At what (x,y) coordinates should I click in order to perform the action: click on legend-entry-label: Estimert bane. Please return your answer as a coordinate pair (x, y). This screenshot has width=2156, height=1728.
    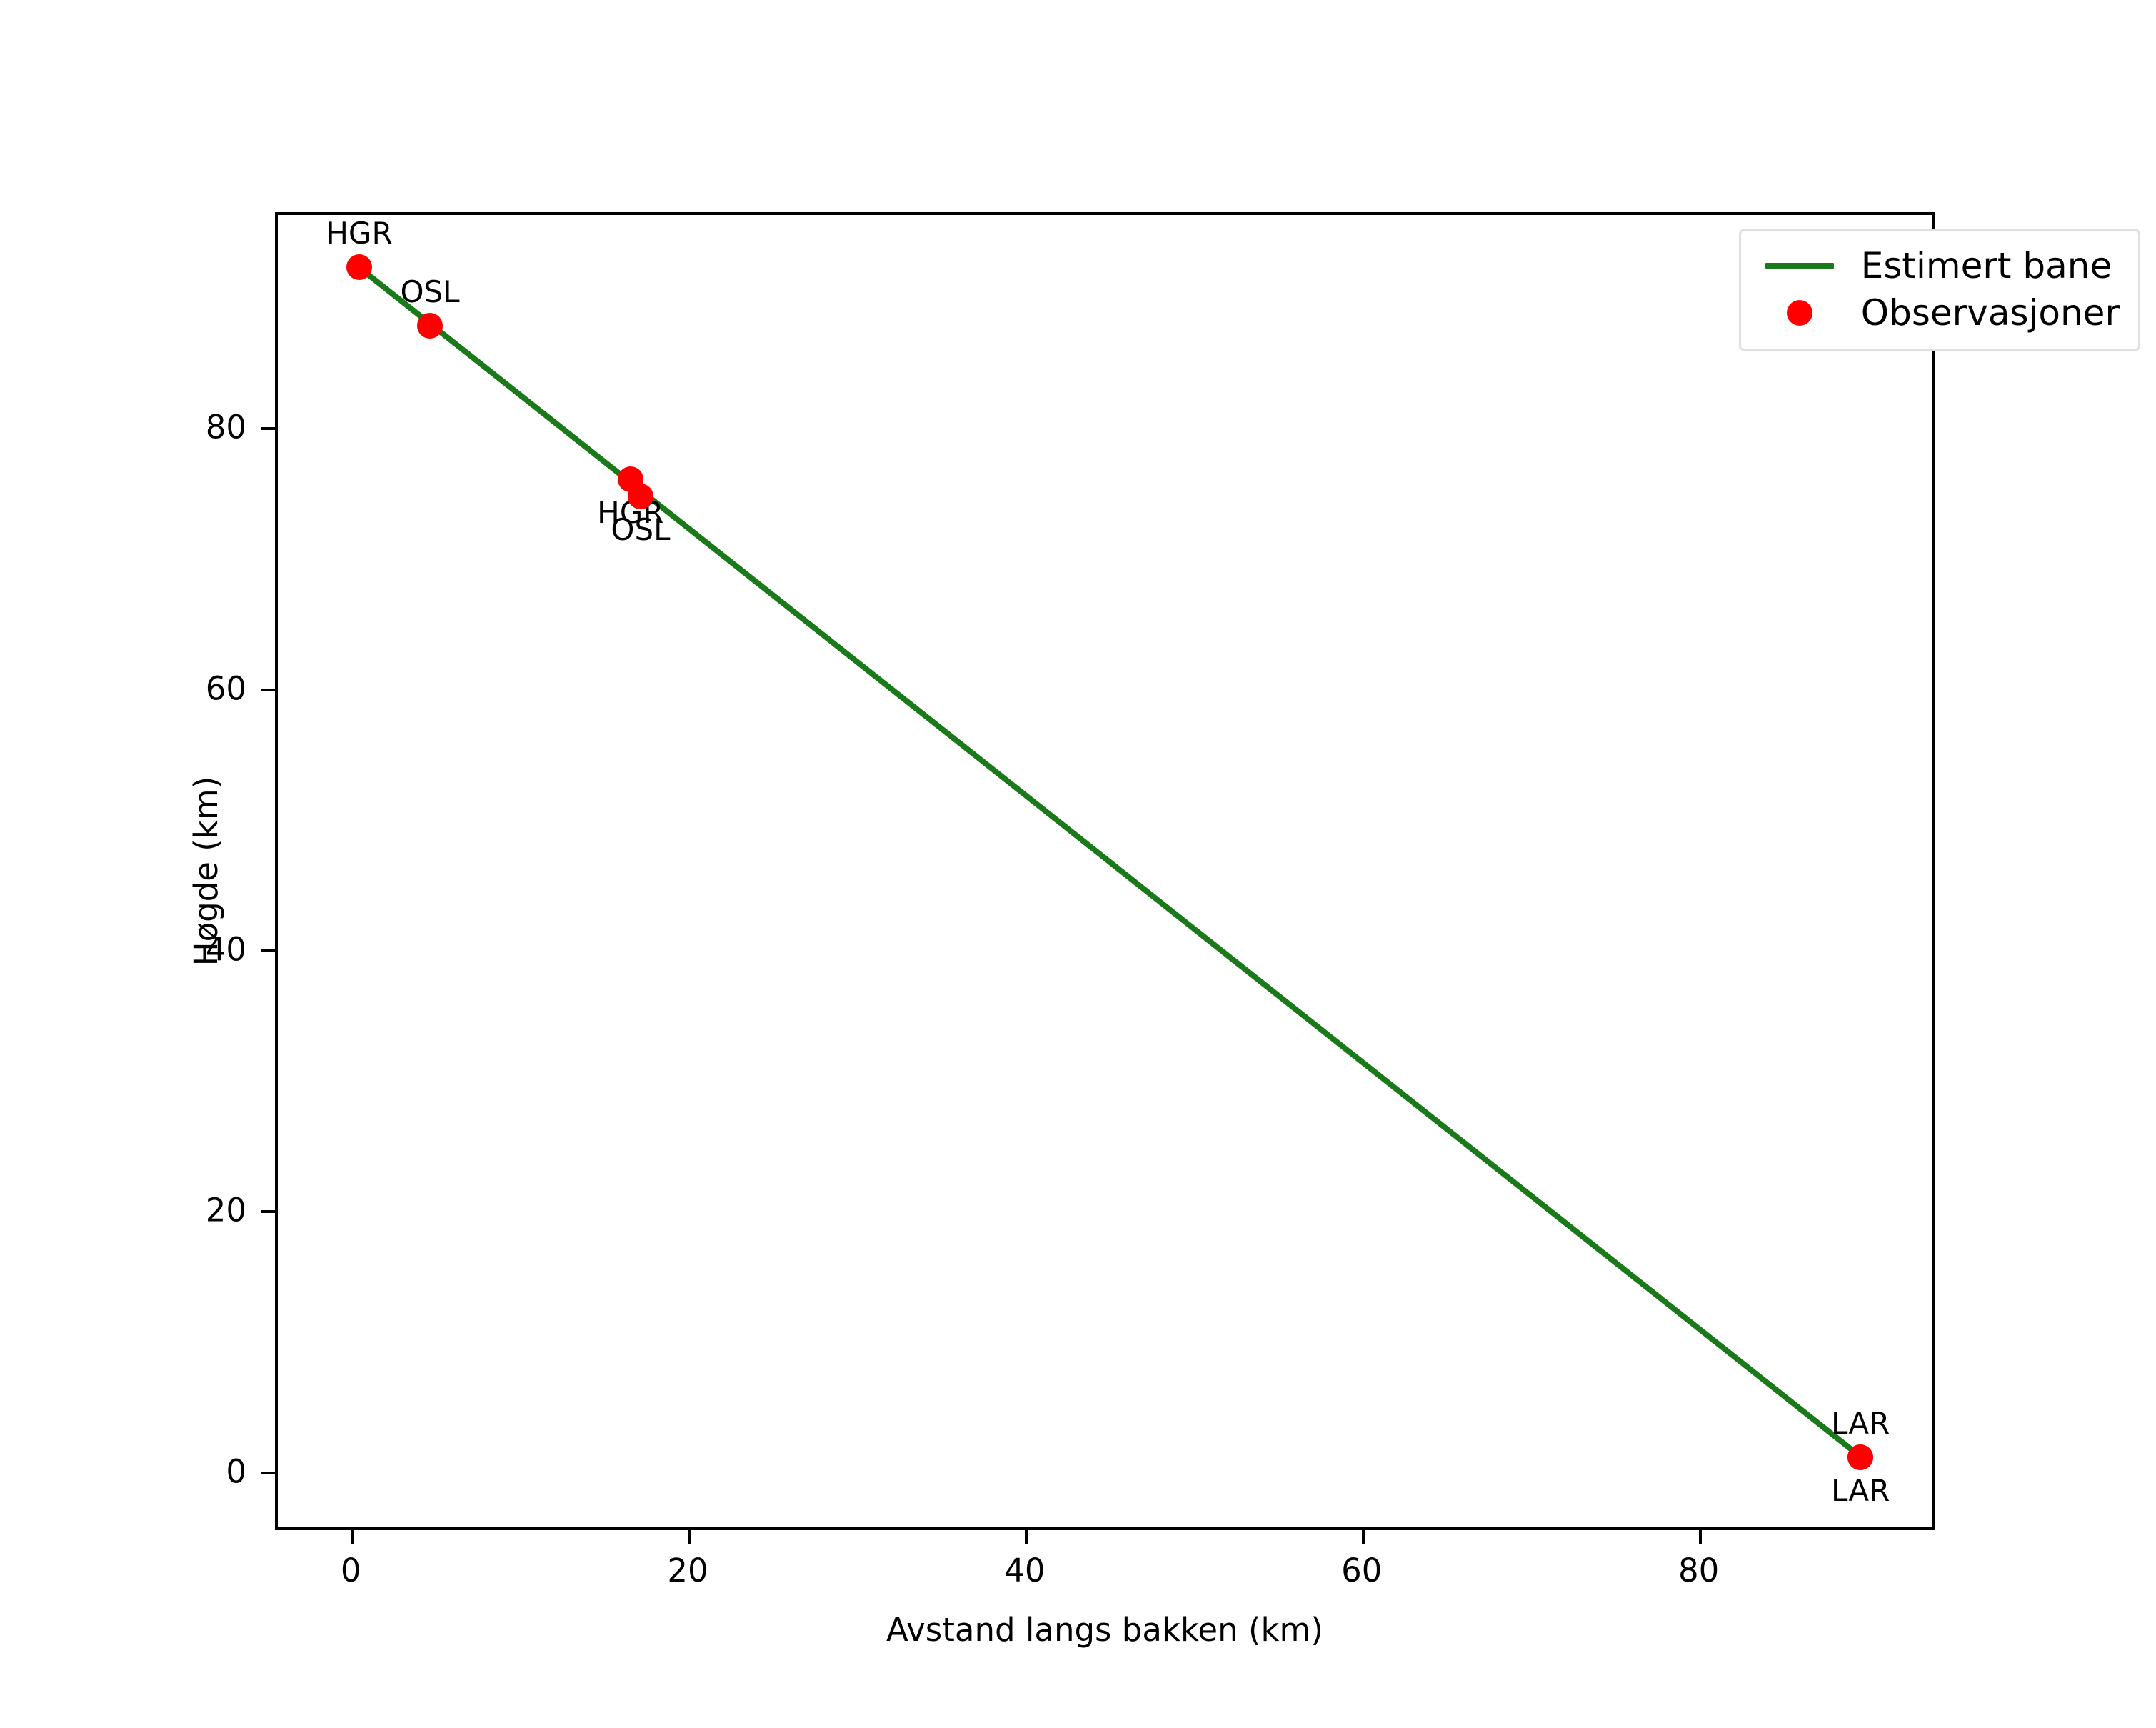
    Looking at the image, I should click on (1986, 265).